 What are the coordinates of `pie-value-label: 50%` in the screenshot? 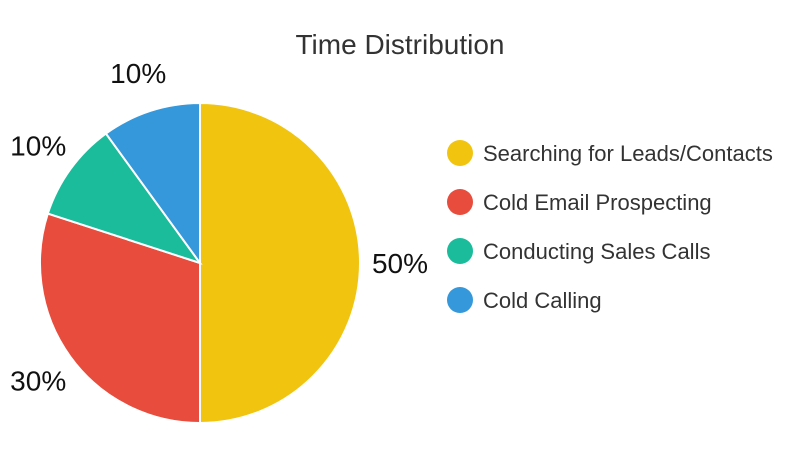 It's located at (400, 263).